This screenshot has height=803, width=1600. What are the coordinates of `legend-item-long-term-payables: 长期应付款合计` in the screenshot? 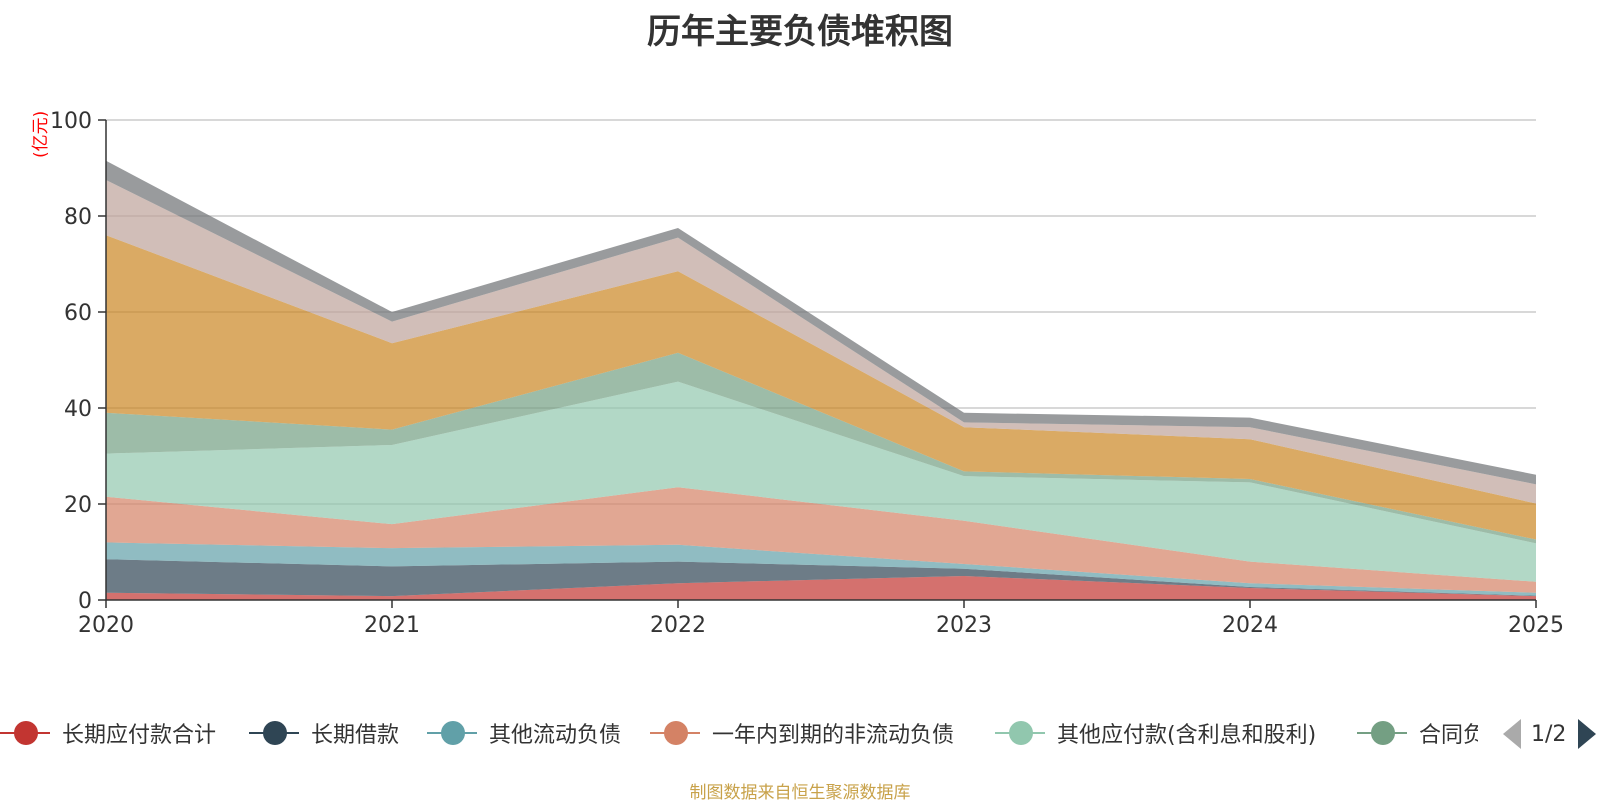 It's located at (108, 733).